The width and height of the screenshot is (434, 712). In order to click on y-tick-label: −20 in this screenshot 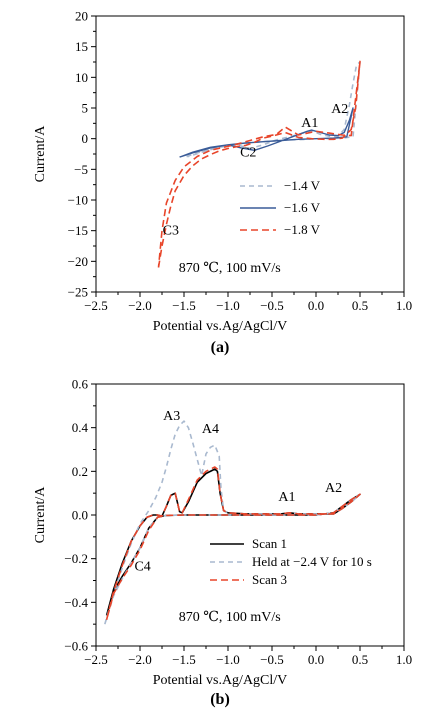, I will do `click(78, 261)`.